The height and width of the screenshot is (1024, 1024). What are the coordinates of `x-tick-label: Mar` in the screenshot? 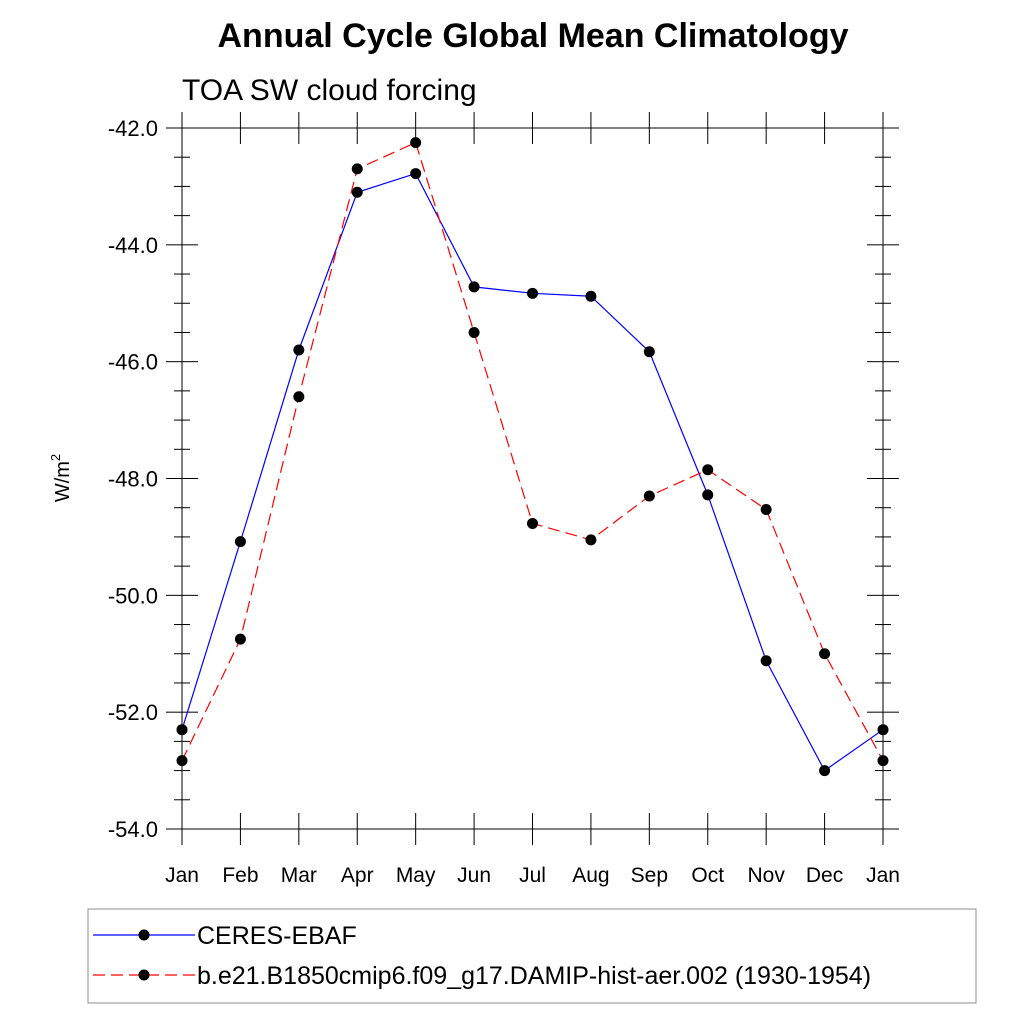 It's located at (299, 875).